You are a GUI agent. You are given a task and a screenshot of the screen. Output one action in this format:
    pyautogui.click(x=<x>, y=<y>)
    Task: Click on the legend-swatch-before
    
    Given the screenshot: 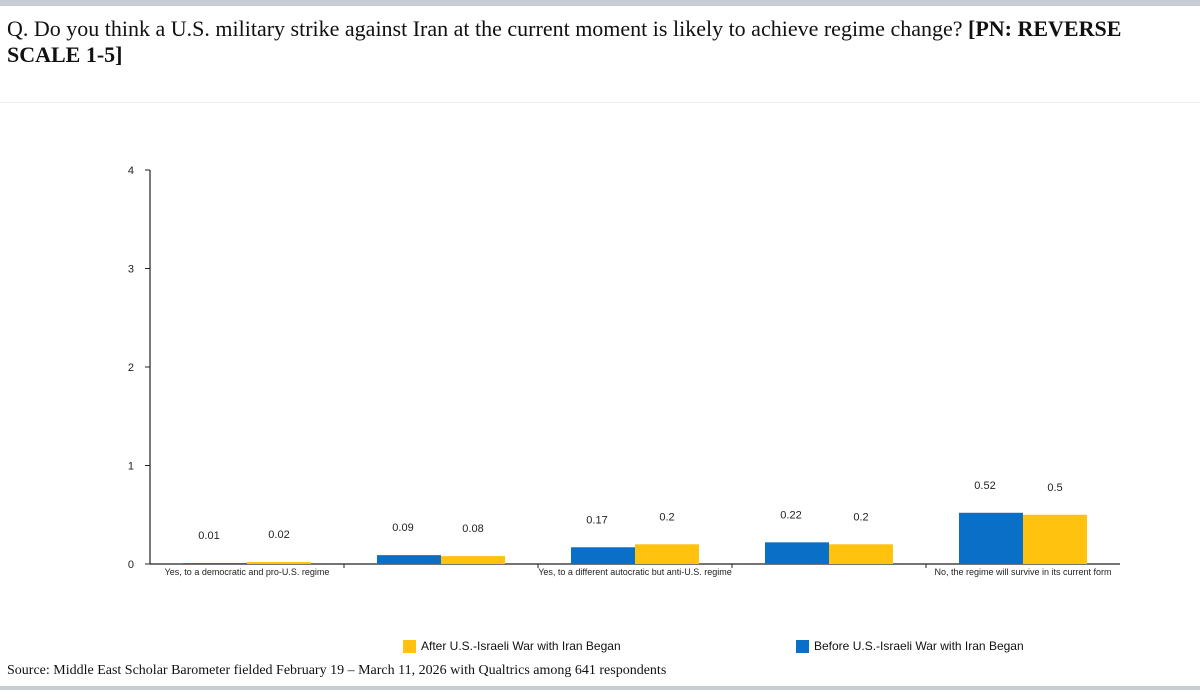 What is the action you would take?
    pyautogui.click(x=802, y=646)
    